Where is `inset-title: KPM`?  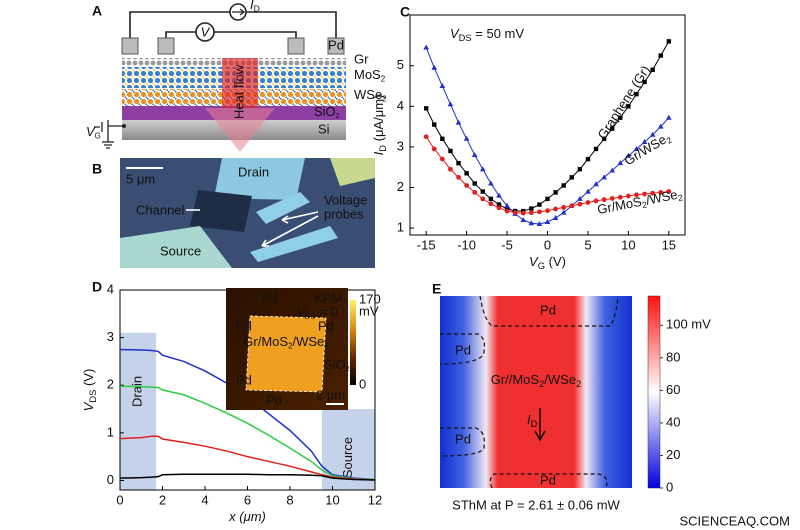
inset-title: KPM is located at coordinates (328, 297).